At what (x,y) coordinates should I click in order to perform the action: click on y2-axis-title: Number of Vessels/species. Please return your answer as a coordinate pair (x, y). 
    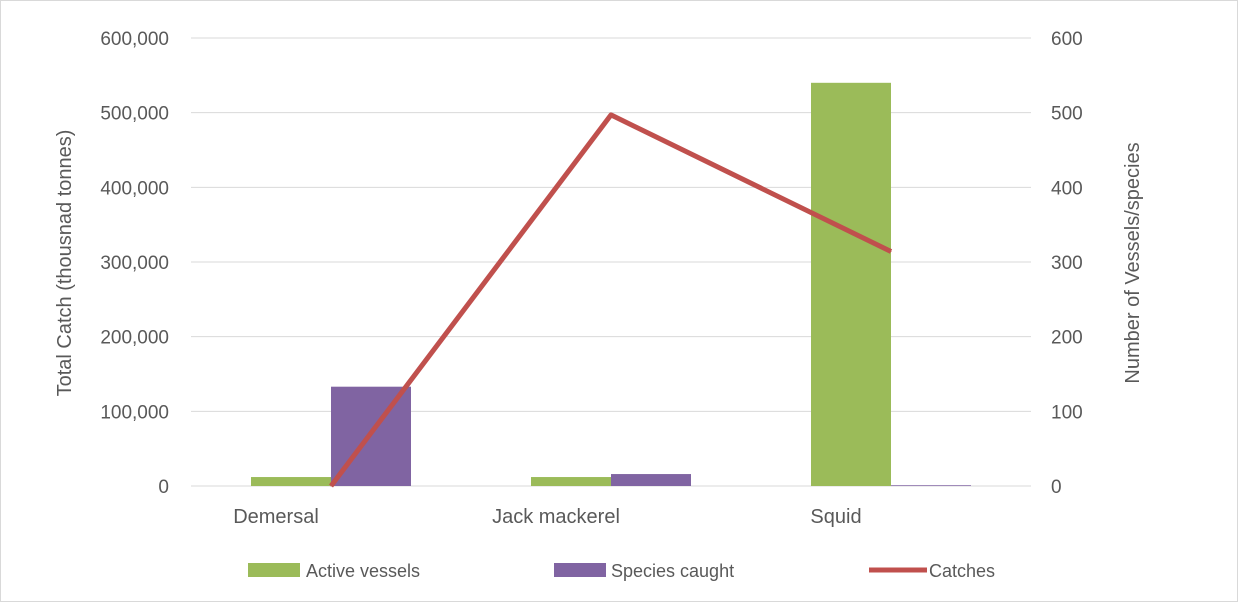
    Looking at the image, I should click on (1133, 262).